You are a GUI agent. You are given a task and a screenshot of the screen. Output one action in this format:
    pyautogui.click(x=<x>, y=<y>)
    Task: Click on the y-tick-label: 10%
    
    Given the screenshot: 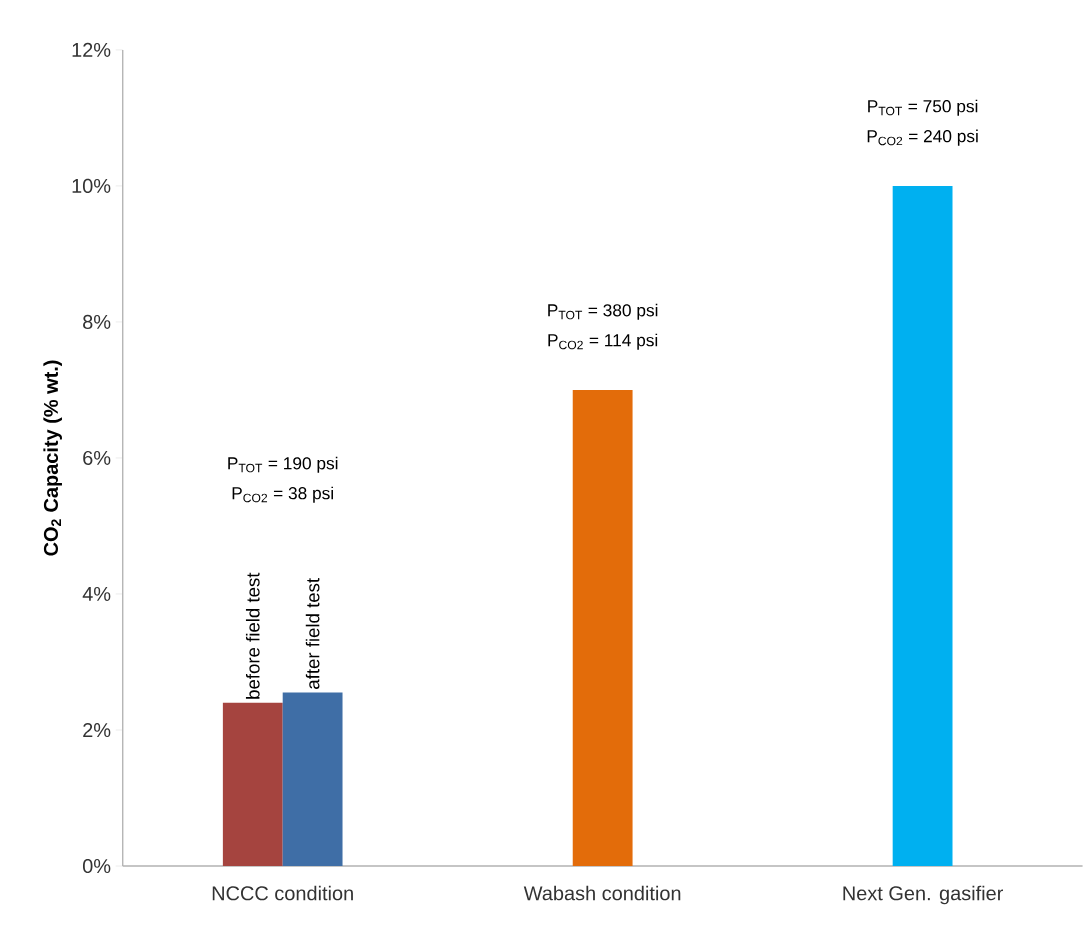 What is the action you would take?
    pyautogui.click(x=91, y=185)
    